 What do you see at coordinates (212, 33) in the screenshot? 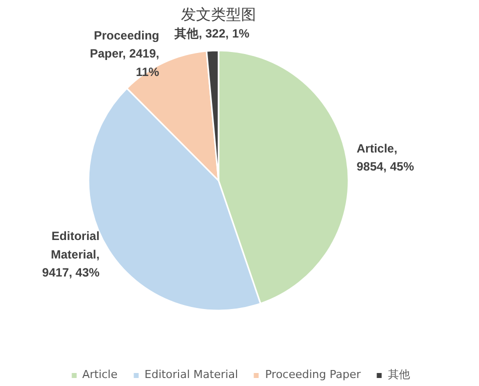
I see `data-label: 其他, 322, 1%` at bounding box center [212, 33].